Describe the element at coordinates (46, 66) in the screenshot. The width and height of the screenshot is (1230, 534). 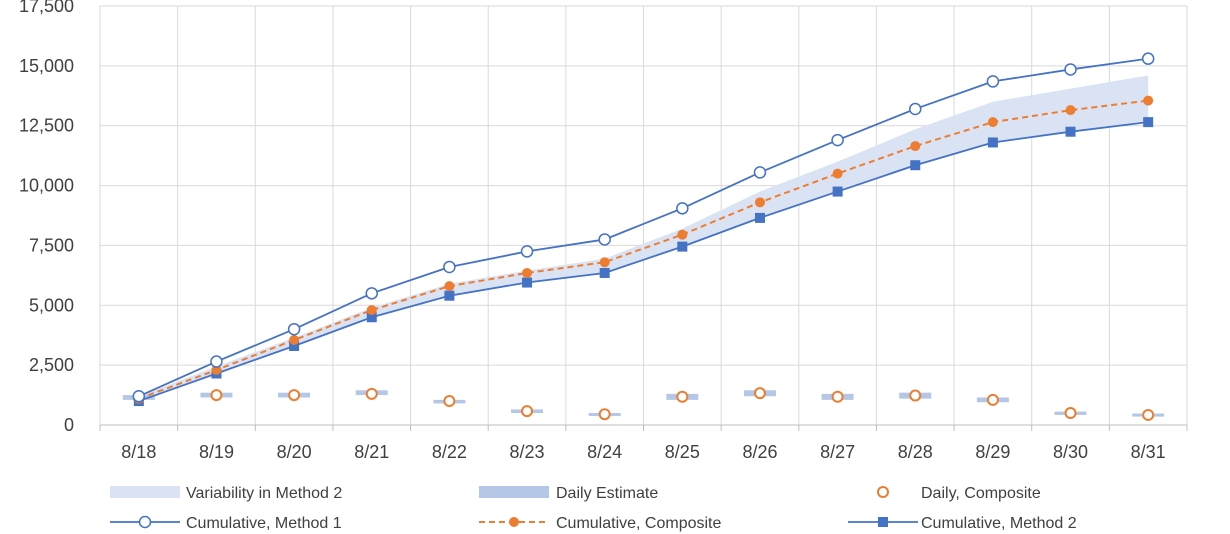
I see `y-tick-label: 15,000` at that location.